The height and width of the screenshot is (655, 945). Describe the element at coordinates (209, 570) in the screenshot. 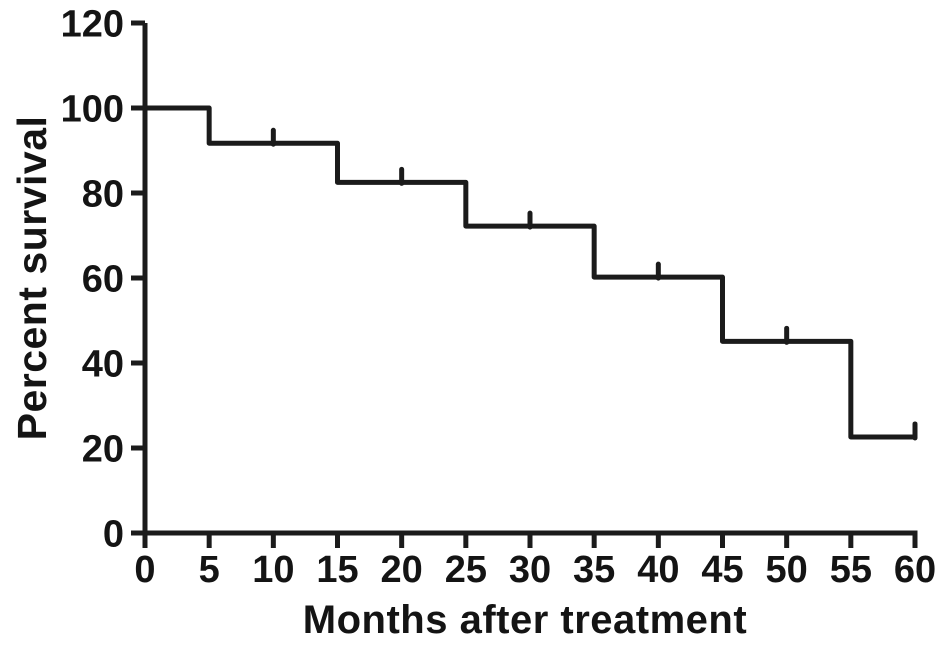

I see `x-axis-tick-label: 5` at that location.